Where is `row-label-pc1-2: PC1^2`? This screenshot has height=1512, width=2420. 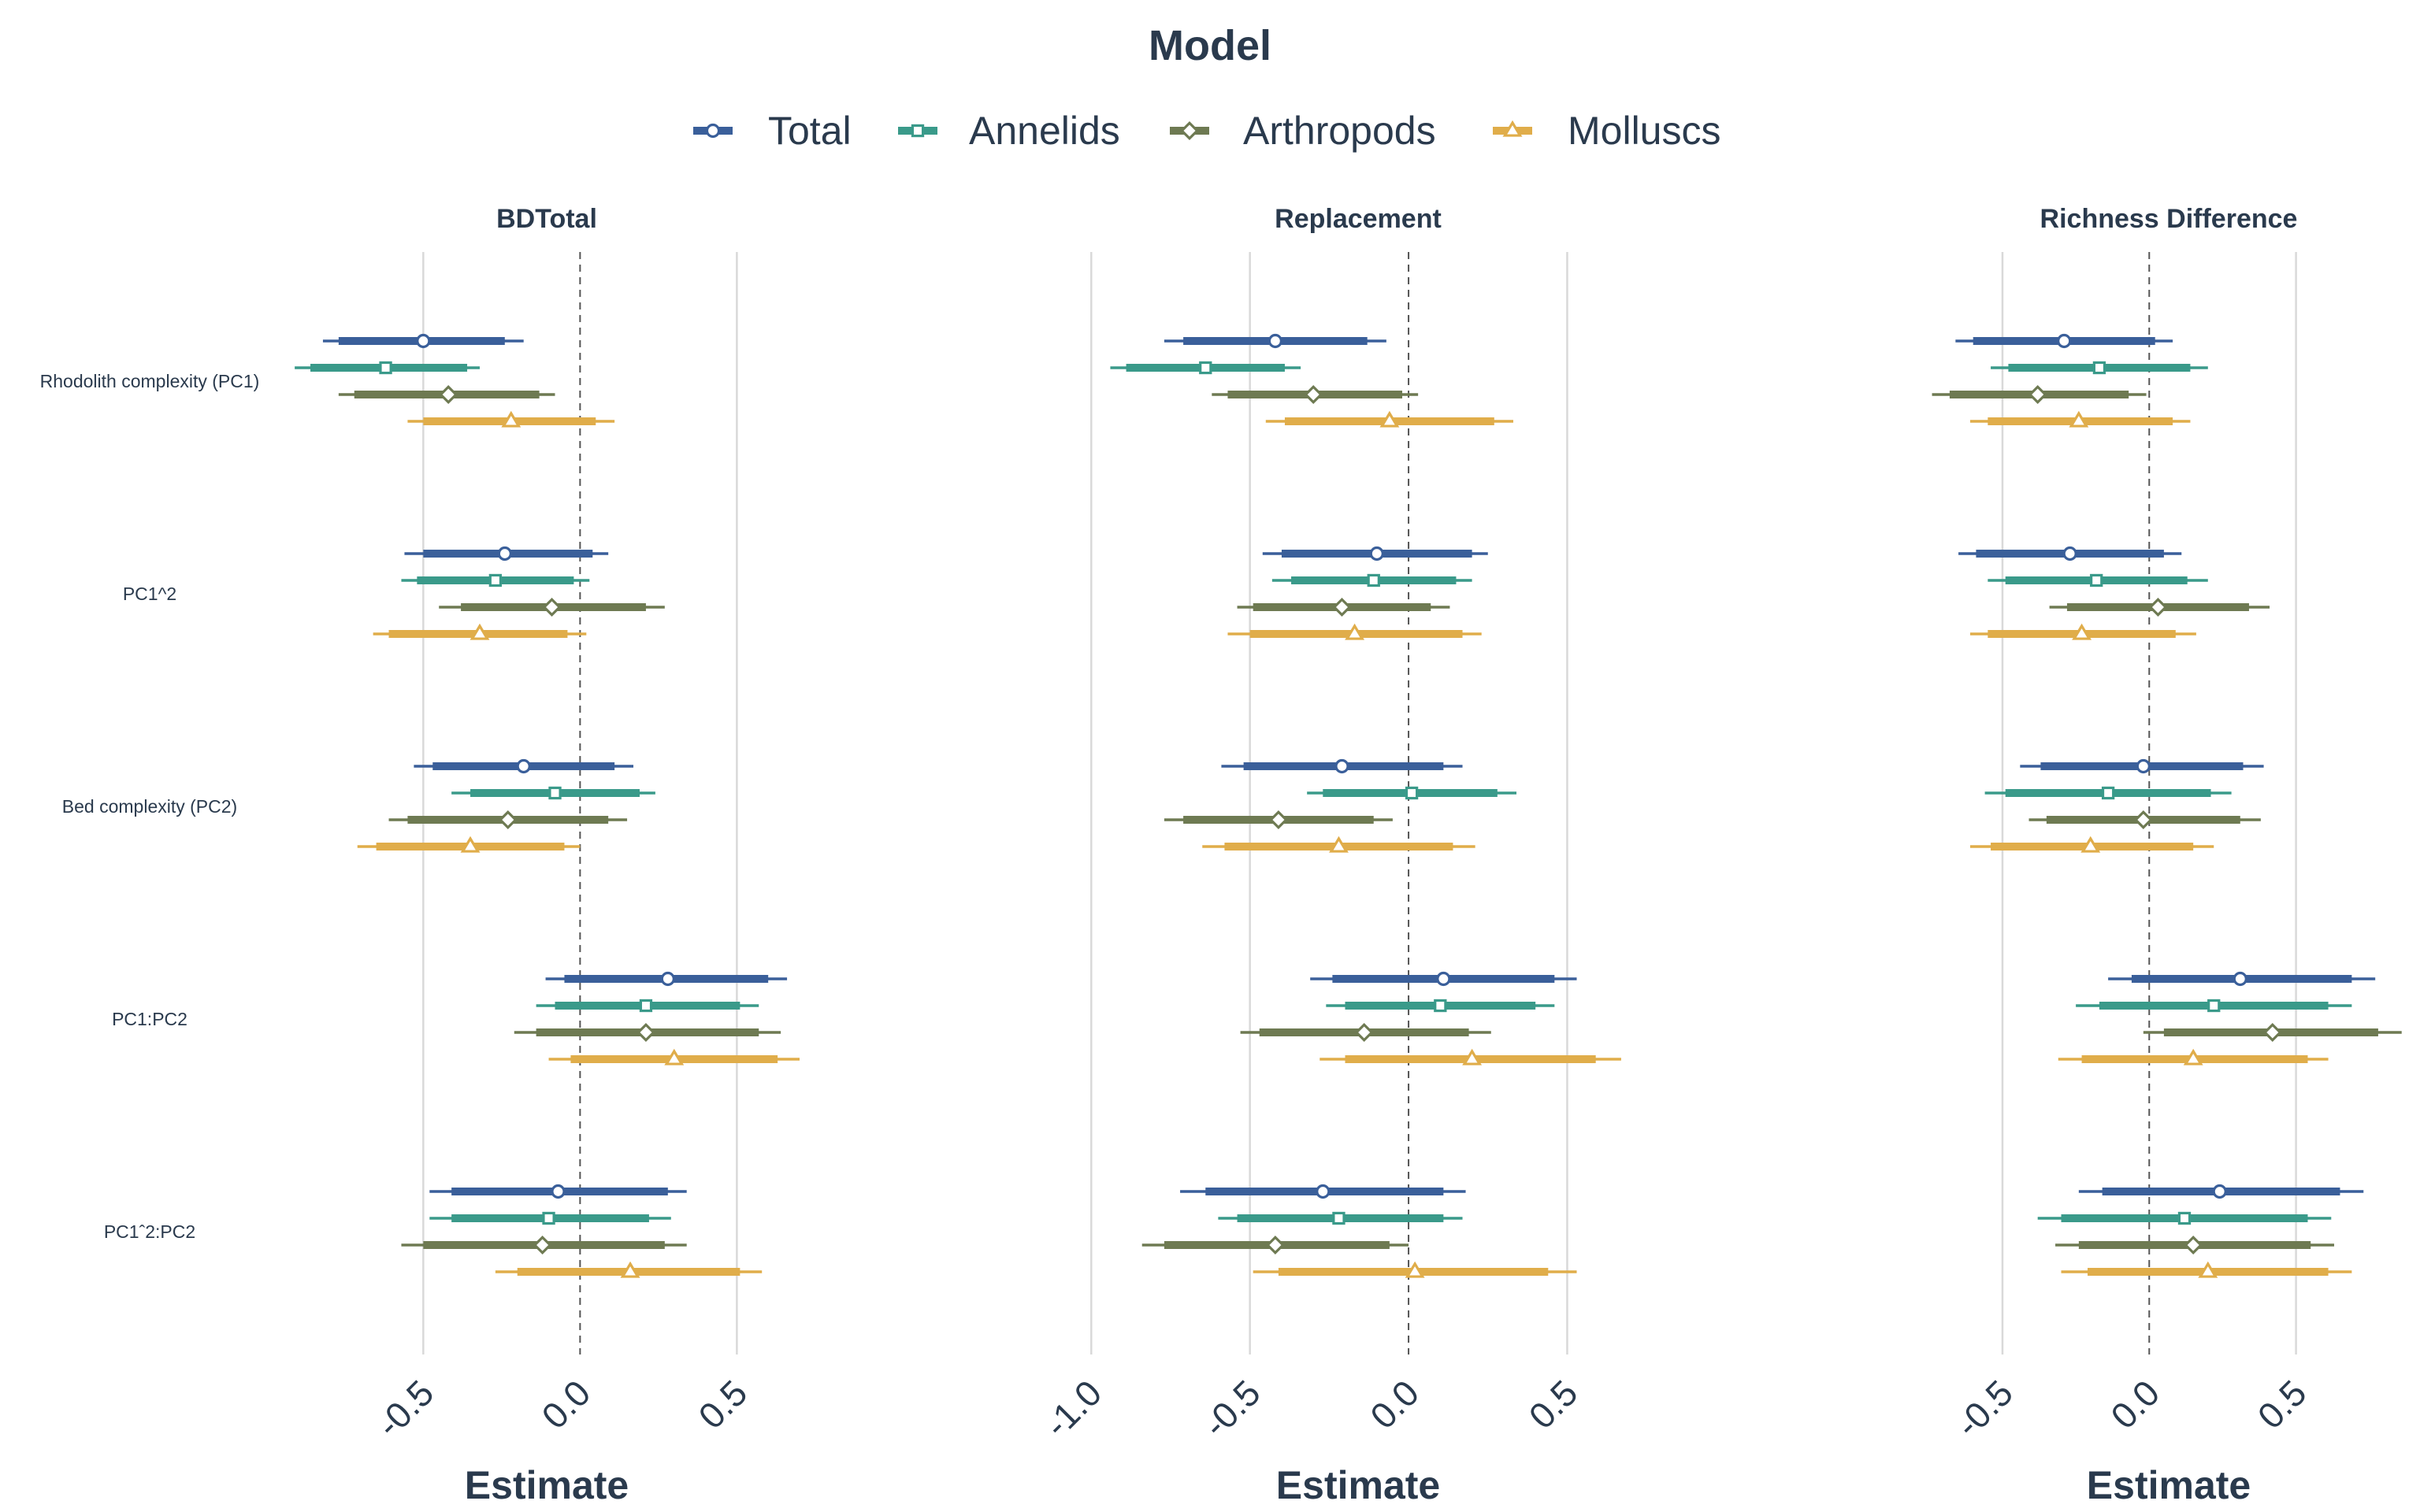
row-label-pc1-2: PC1^2 is located at coordinates (149, 594).